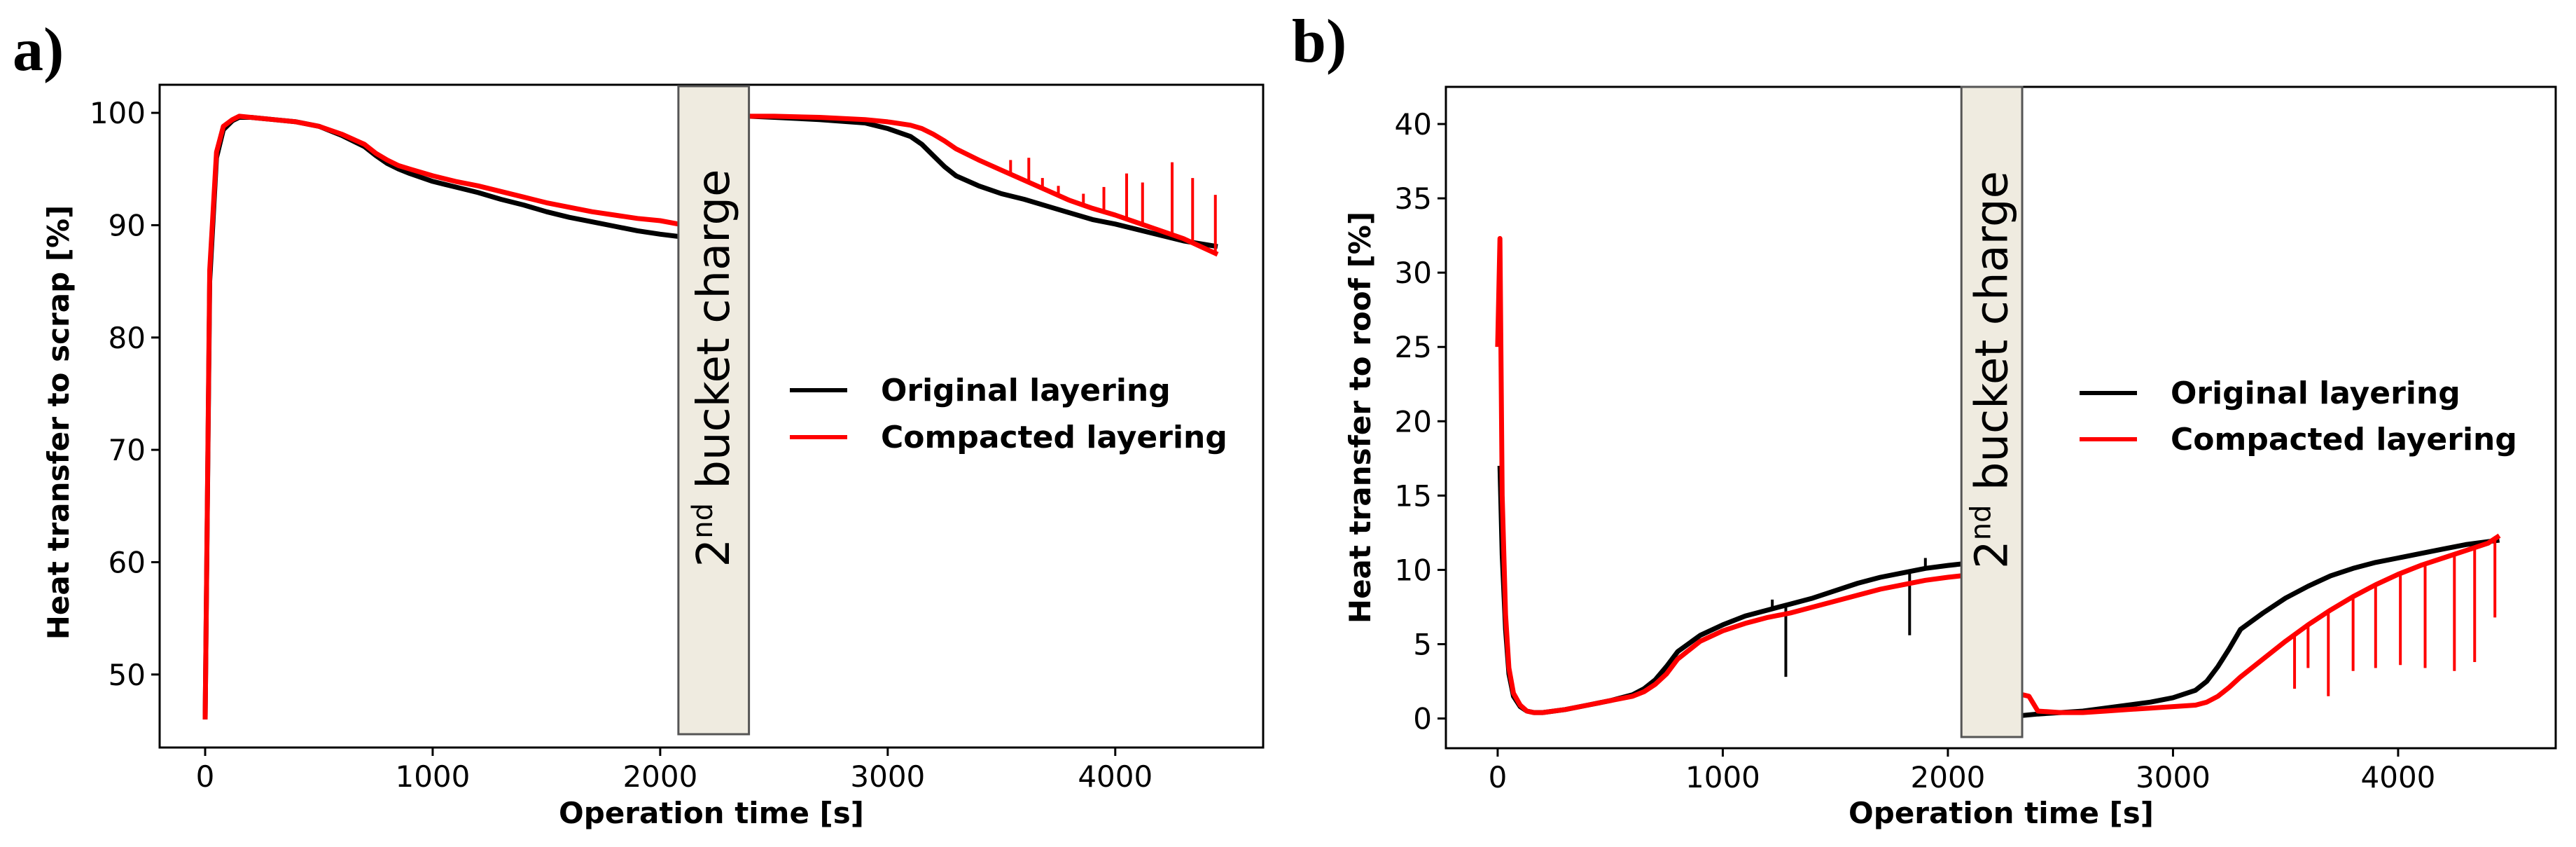  Describe the element at coordinates (1008, 414) in the screenshot. I see `panel-a-legend: Original layering Compacted layering` at that location.